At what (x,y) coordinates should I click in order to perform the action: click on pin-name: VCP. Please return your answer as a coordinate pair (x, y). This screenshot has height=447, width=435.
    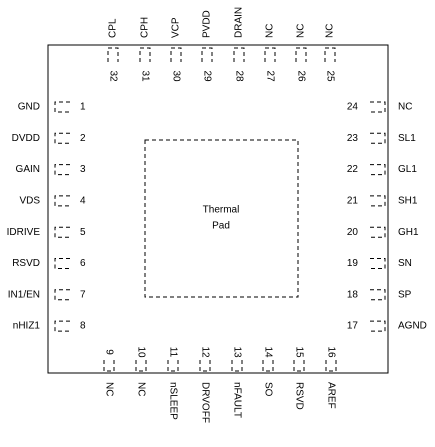
    Looking at the image, I should click on (176, 27).